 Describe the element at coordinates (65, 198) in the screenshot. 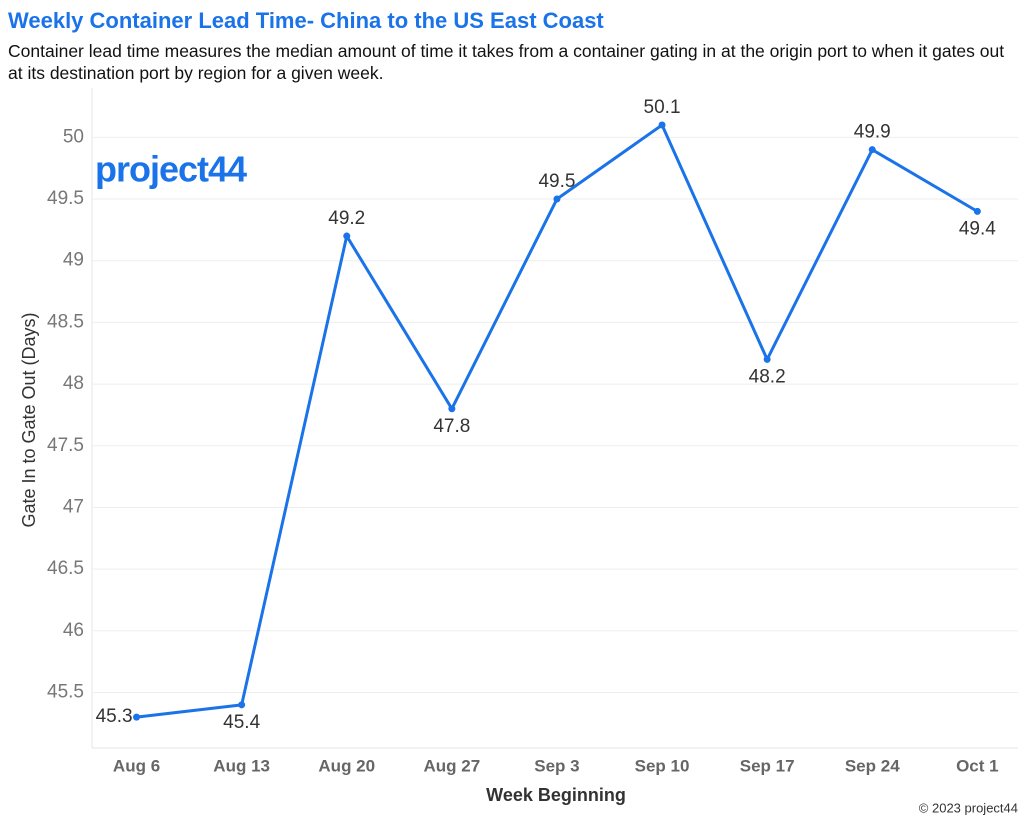

I see `y-tick-label: 49.5` at that location.